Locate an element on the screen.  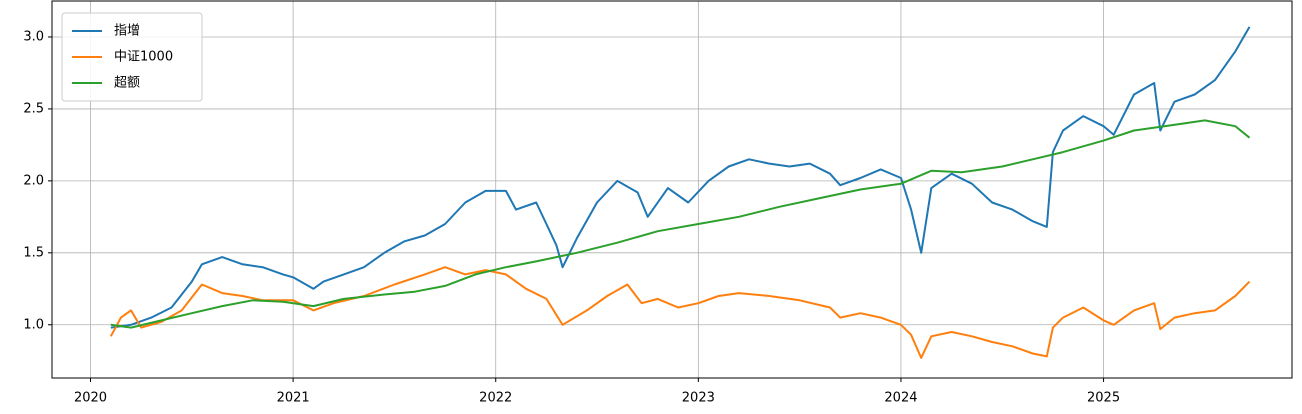
legend-label: 指增 is located at coordinates (127, 31).